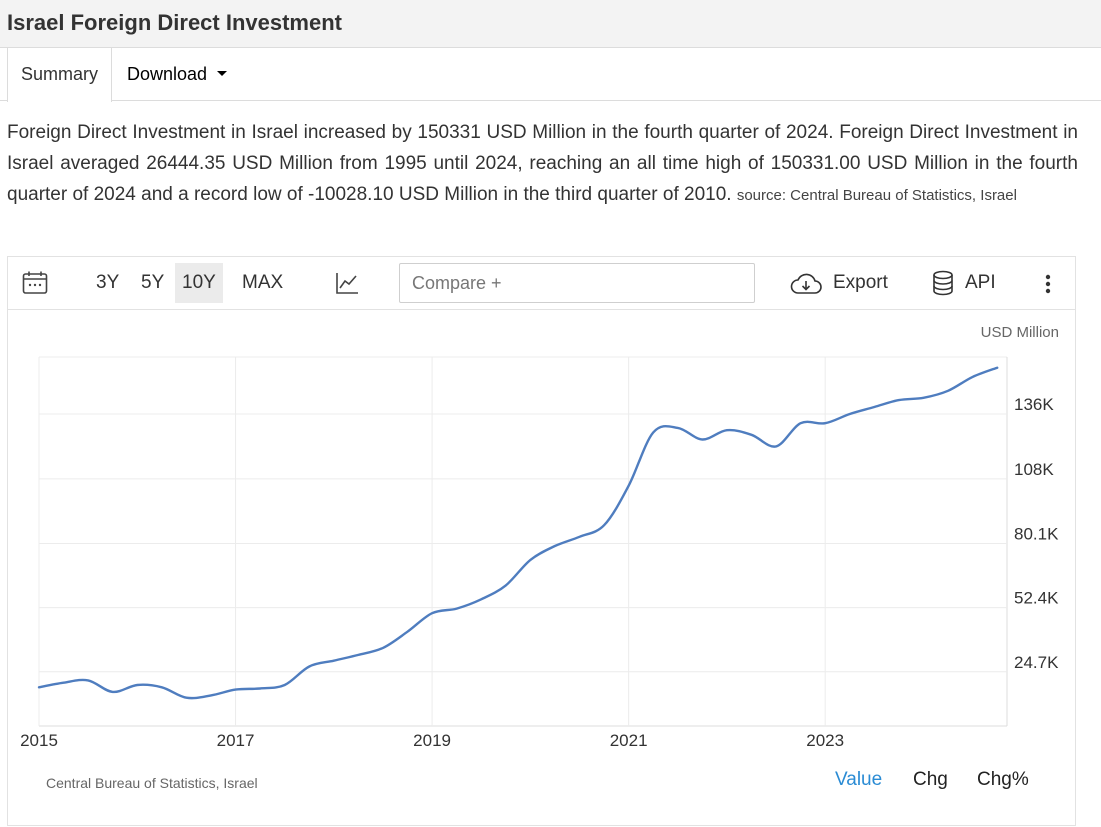 Image resolution: width=1101 pixels, height=827 pixels. I want to click on more-vertical-icon, so click(1048, 286).